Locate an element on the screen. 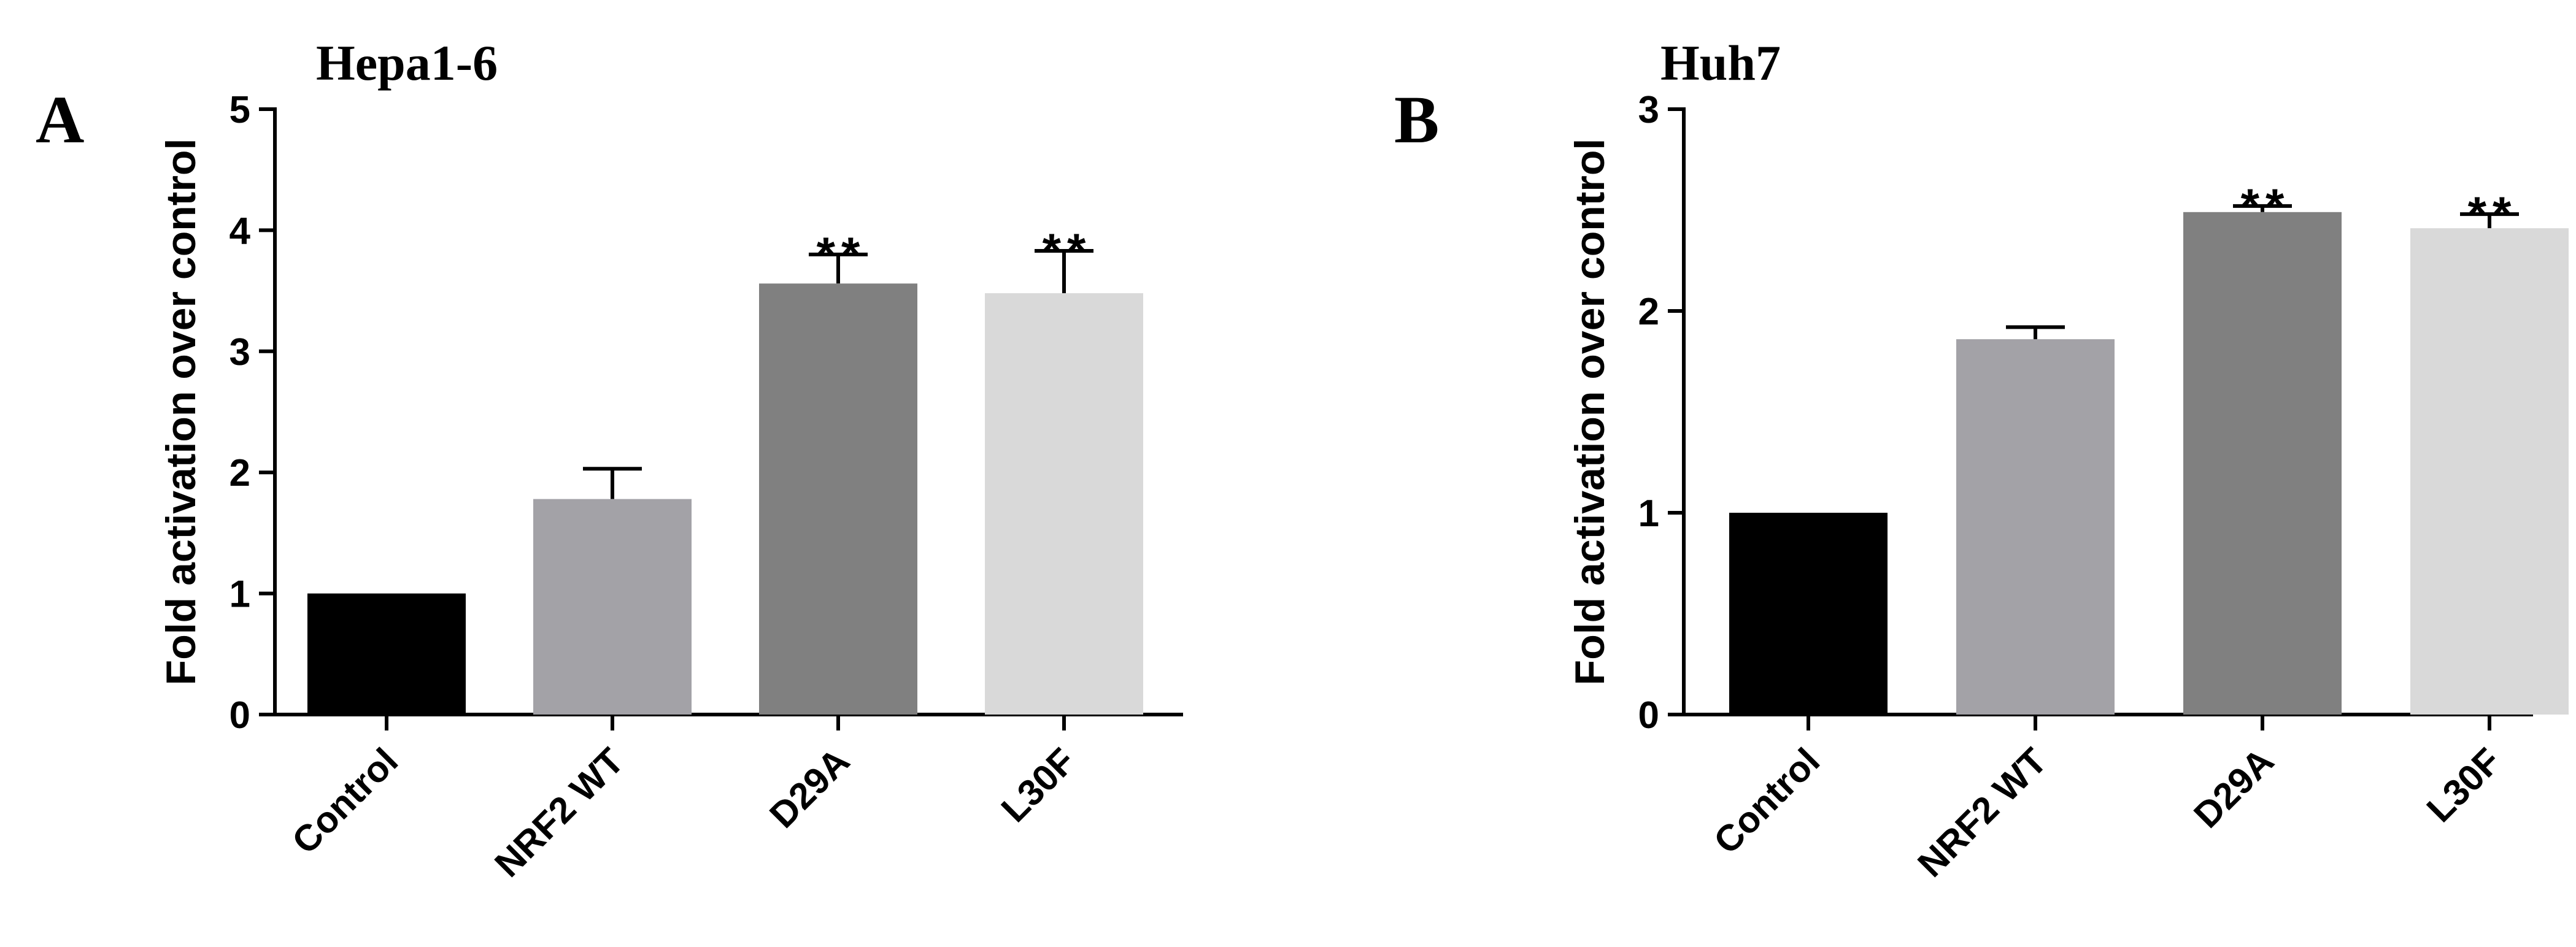 This screenshot has height=947, width=2576. panel-a-bar-d29a is located at coordinates (838, 499).